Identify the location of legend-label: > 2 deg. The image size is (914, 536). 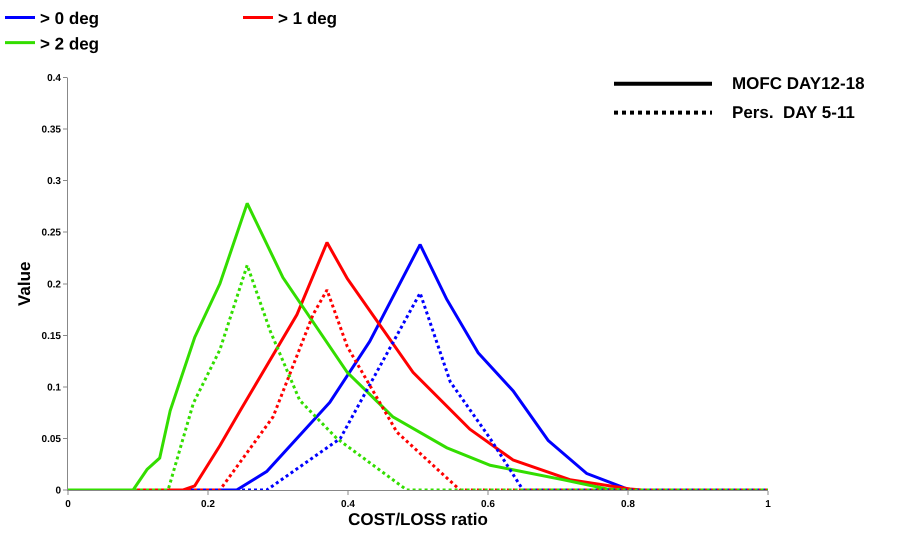
(70, 44).